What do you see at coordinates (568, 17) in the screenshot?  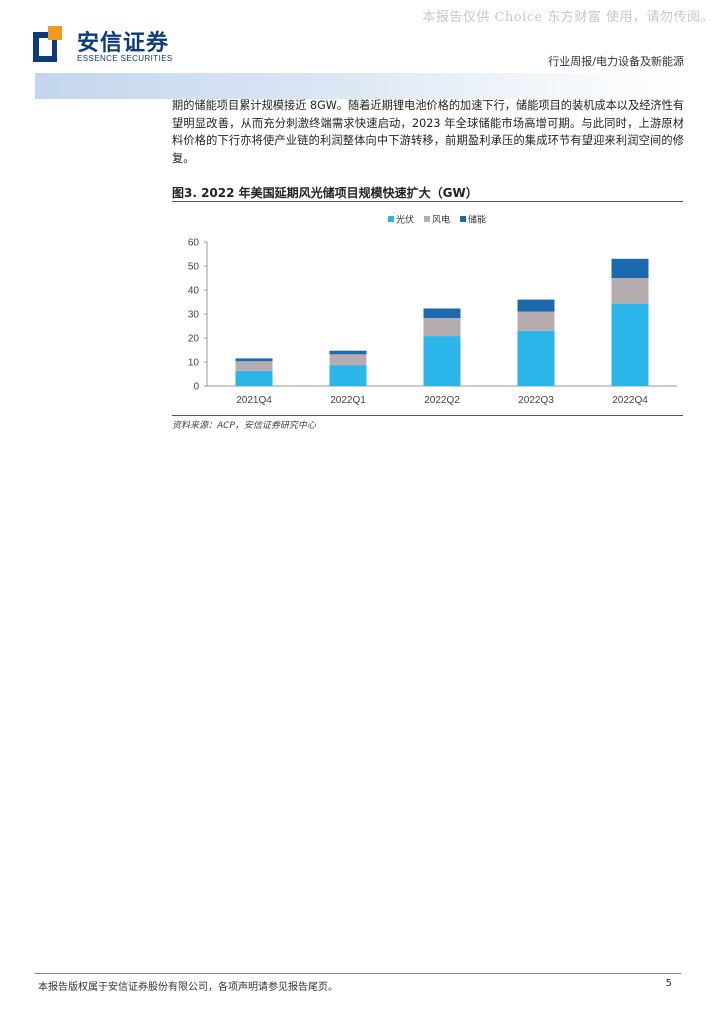 I see `watermark: 本报告仅供 Choice 东方财富 使用，请勿传阅。` at bounding box center [568, 17].